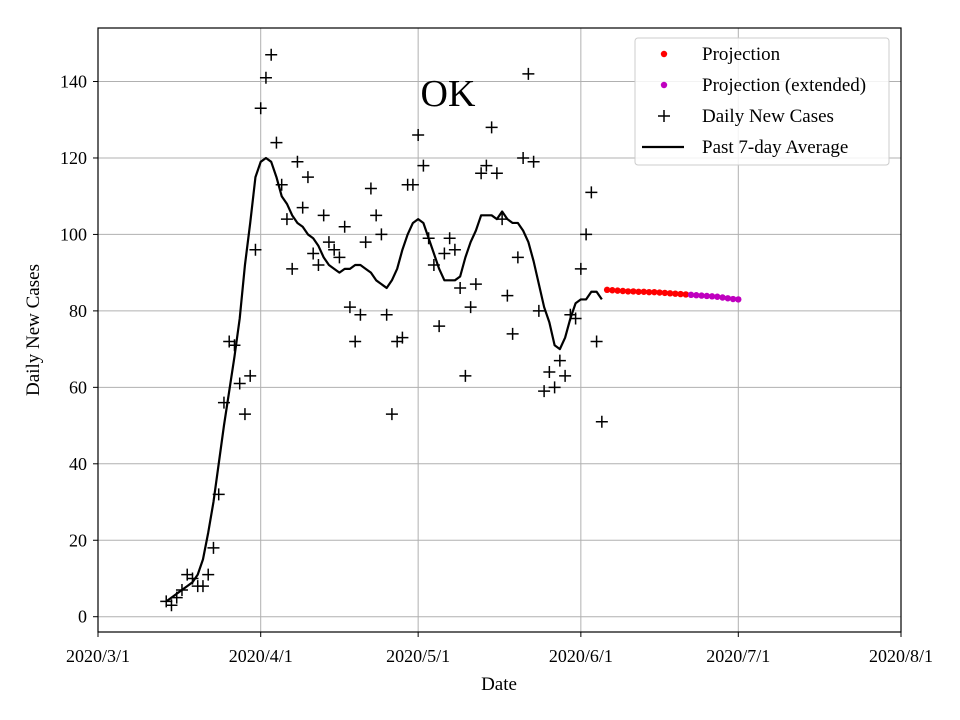 Image resolution: width=960 pixels, height=720 pixels. What do you see at coordinates (73, 82) in the screenshot?
I see `y-tick-label: 140` at bounding box center [73, 82].